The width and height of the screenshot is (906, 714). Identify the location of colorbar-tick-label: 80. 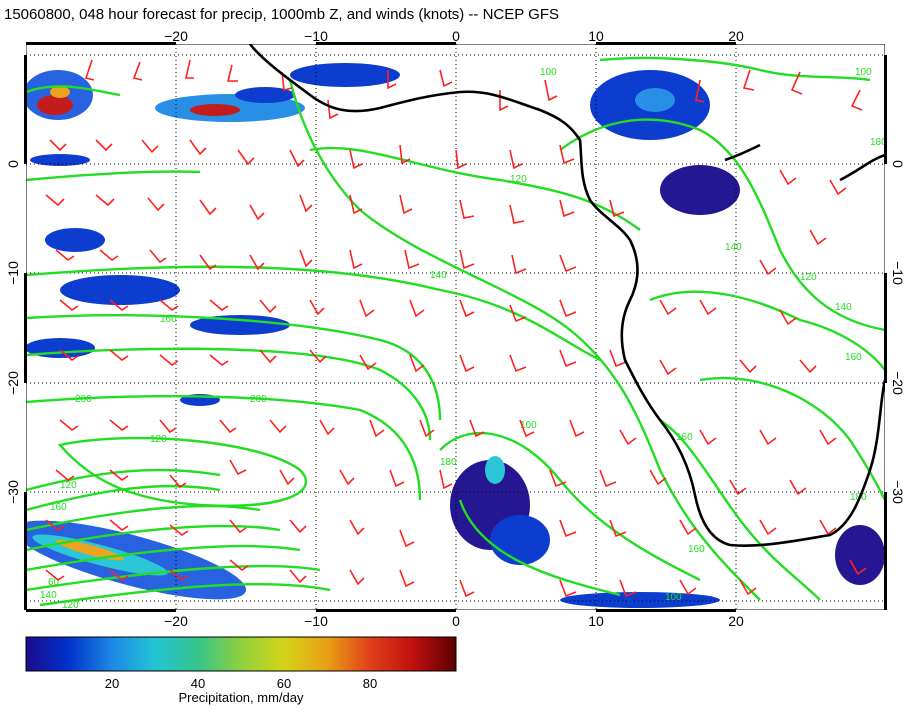
(370, 683).